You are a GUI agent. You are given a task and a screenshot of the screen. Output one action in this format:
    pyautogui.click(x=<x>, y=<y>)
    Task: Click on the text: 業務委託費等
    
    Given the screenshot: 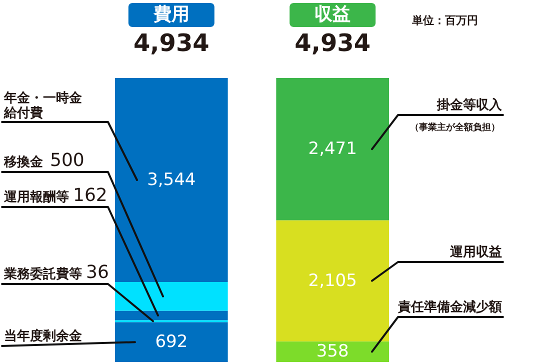 What is the action you would take?
    pyautogui.click(x=42, y=274)
    